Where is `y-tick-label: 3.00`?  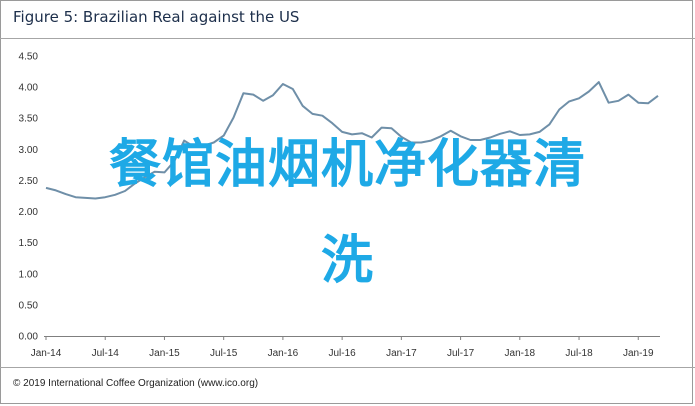
y-tick-label: 3.00 is located at coordinates (29, 150).